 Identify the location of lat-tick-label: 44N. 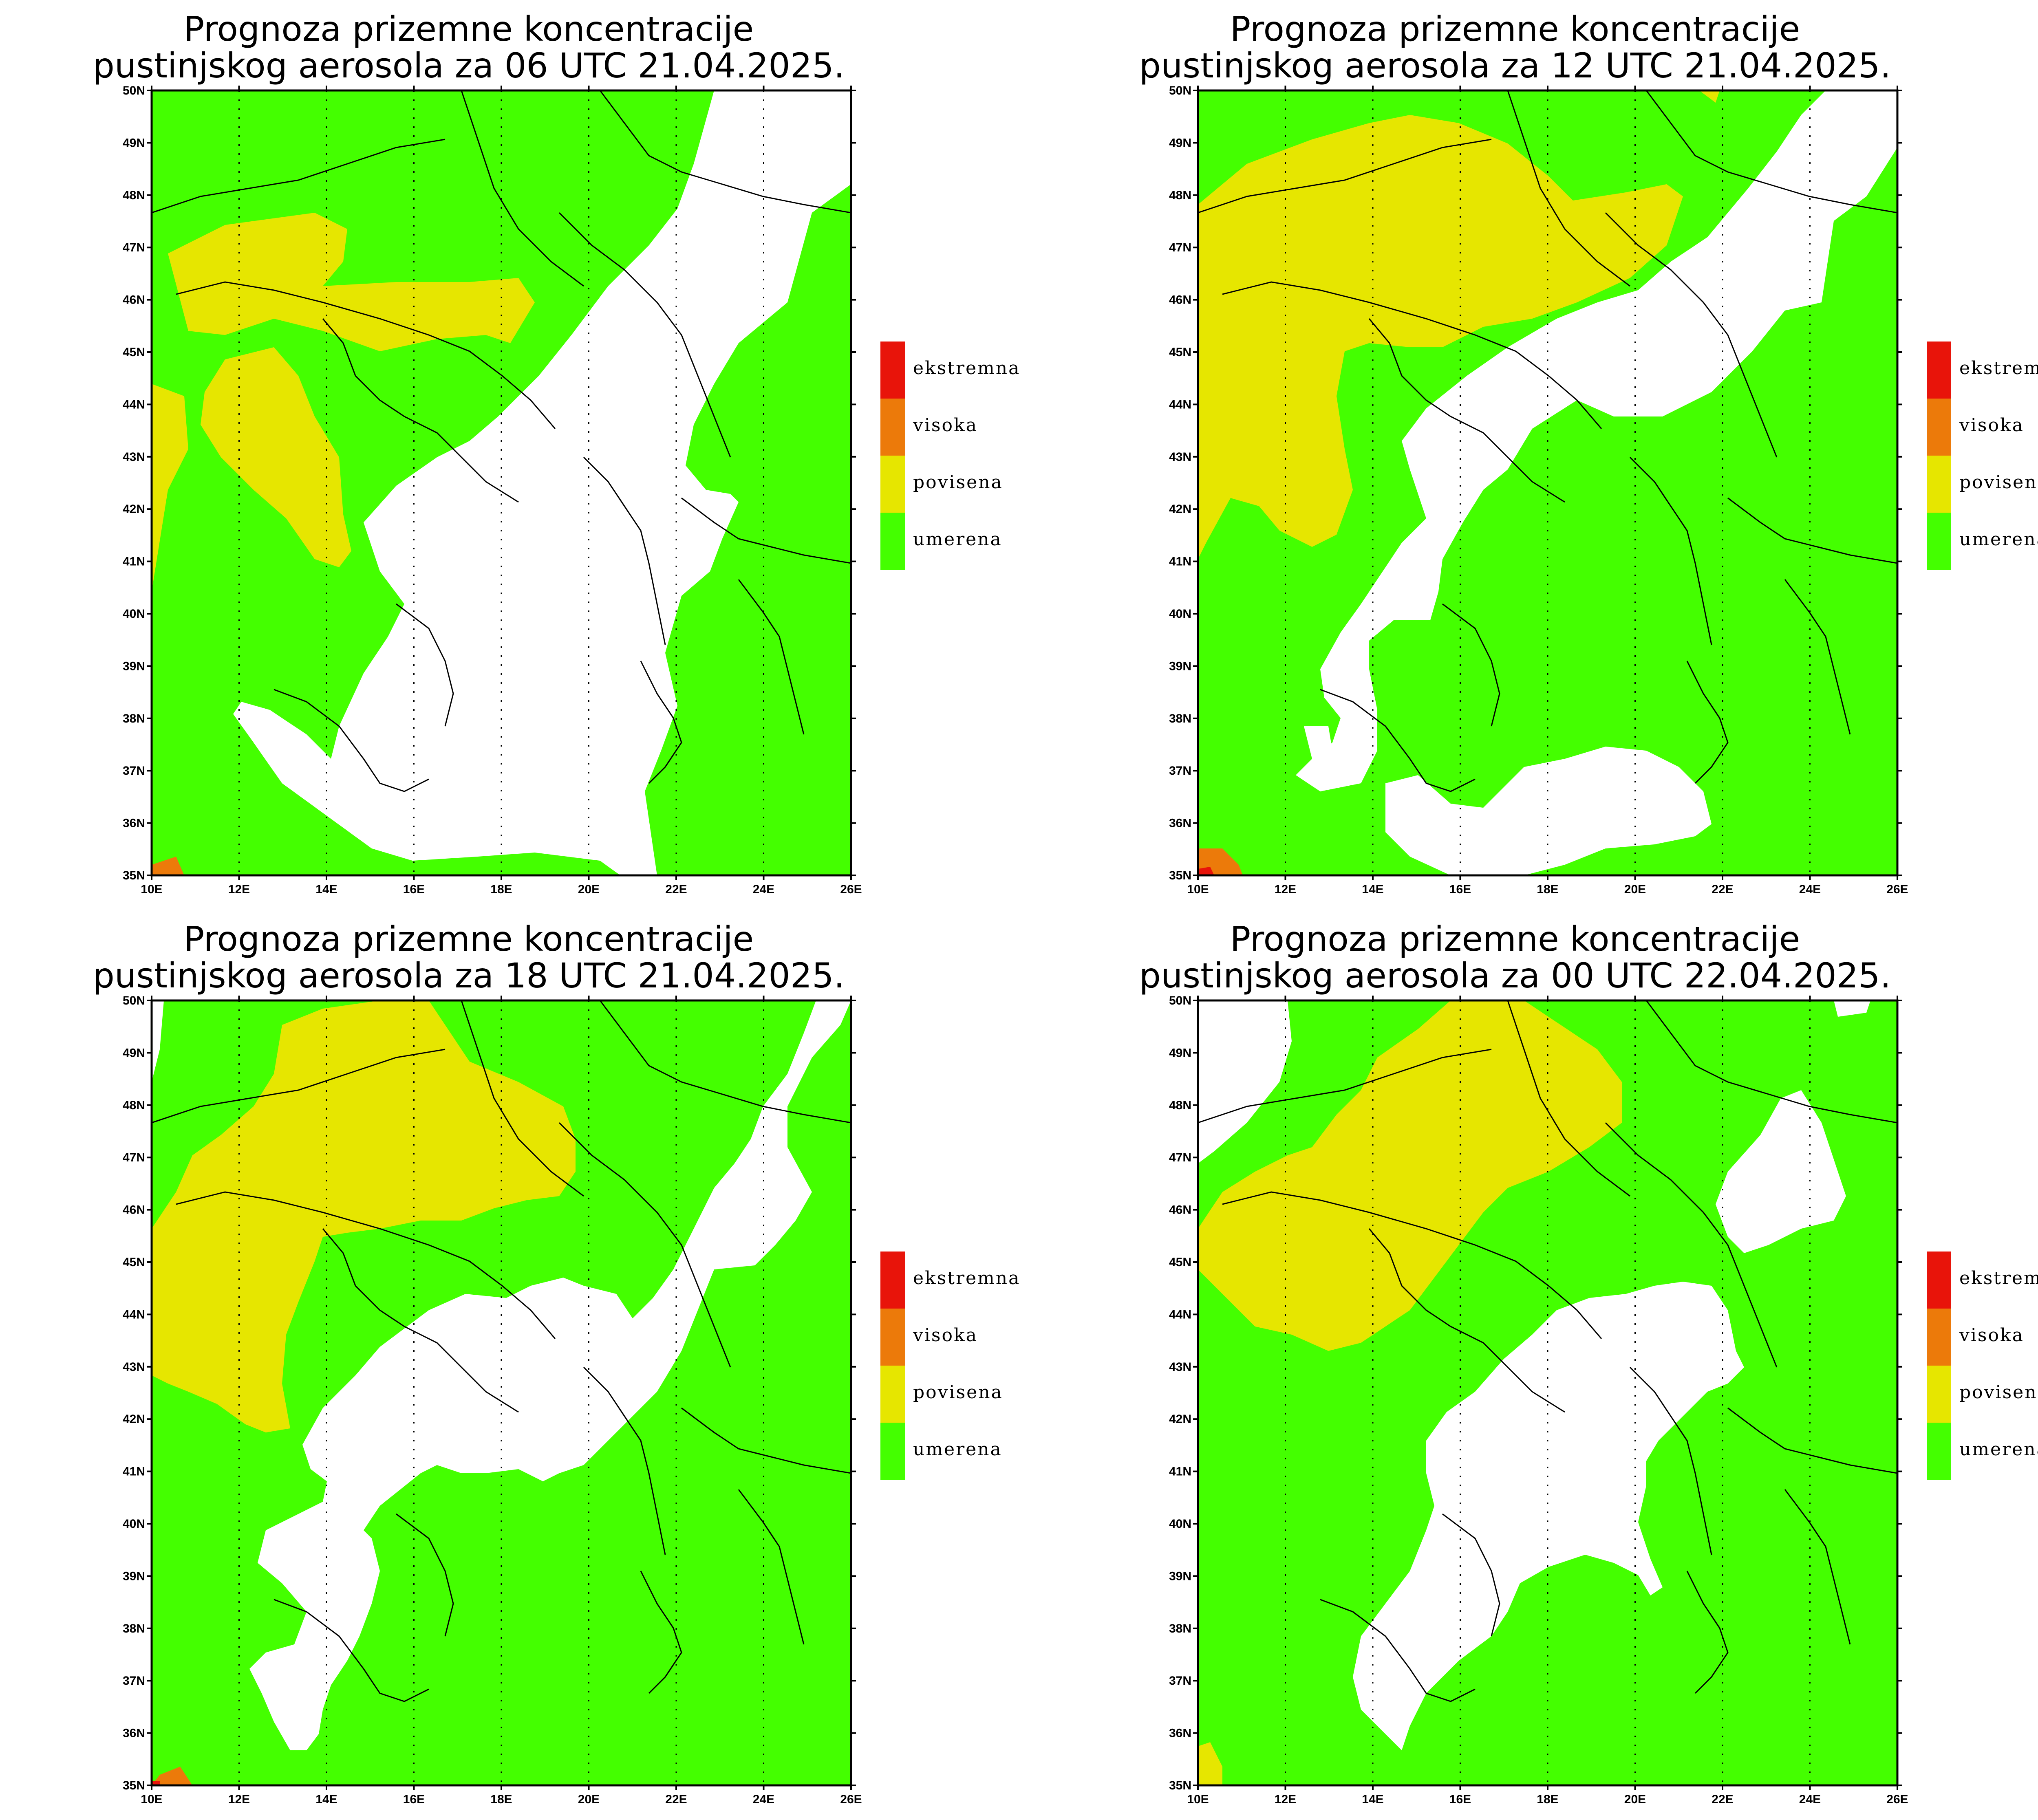
(134, 405).